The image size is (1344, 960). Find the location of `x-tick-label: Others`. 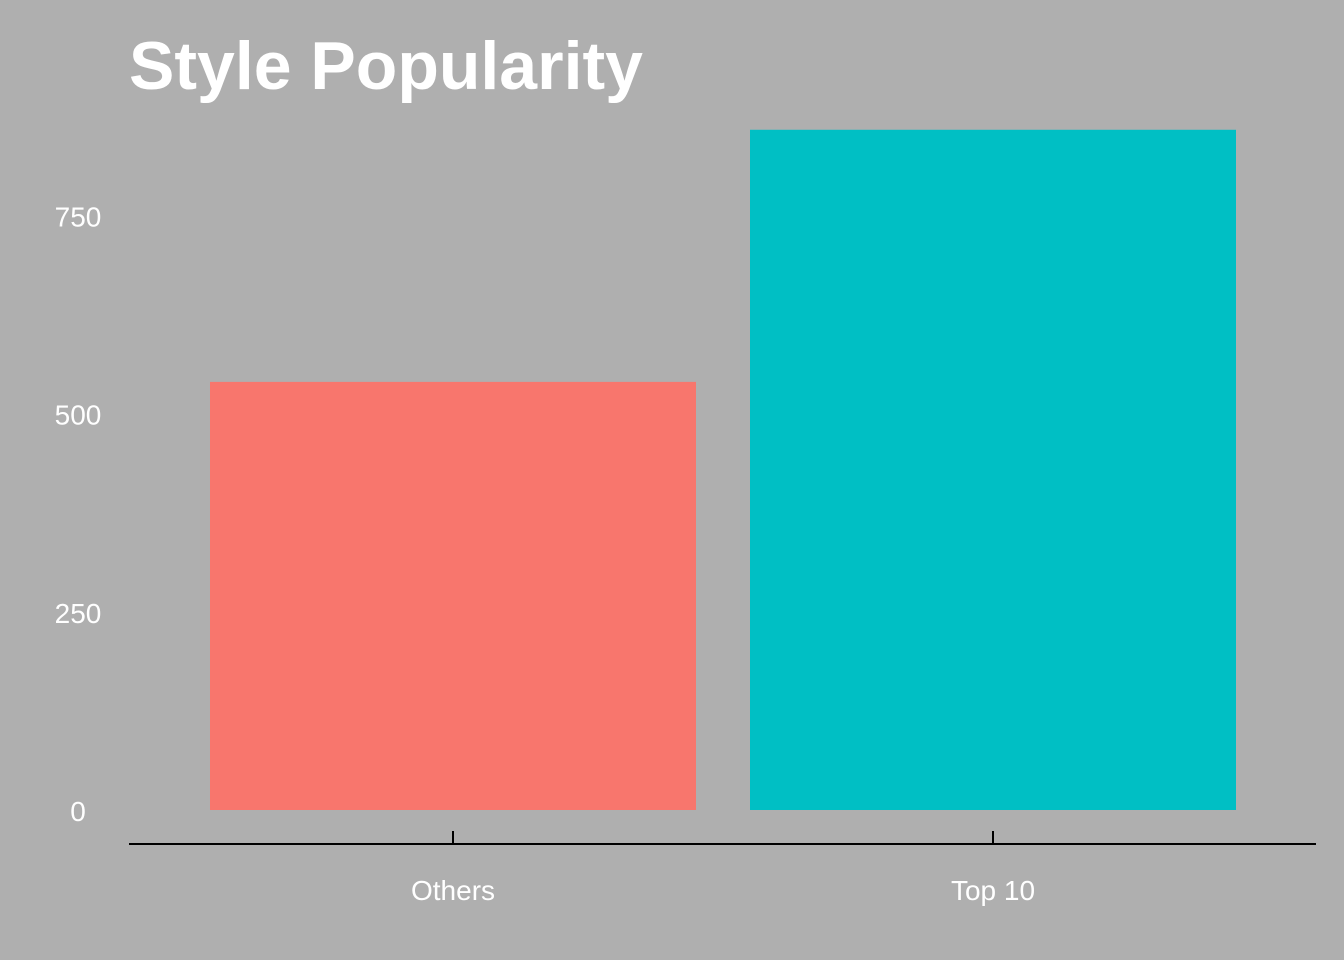

x-tick-label: Others is located at coordinates (453, 890).